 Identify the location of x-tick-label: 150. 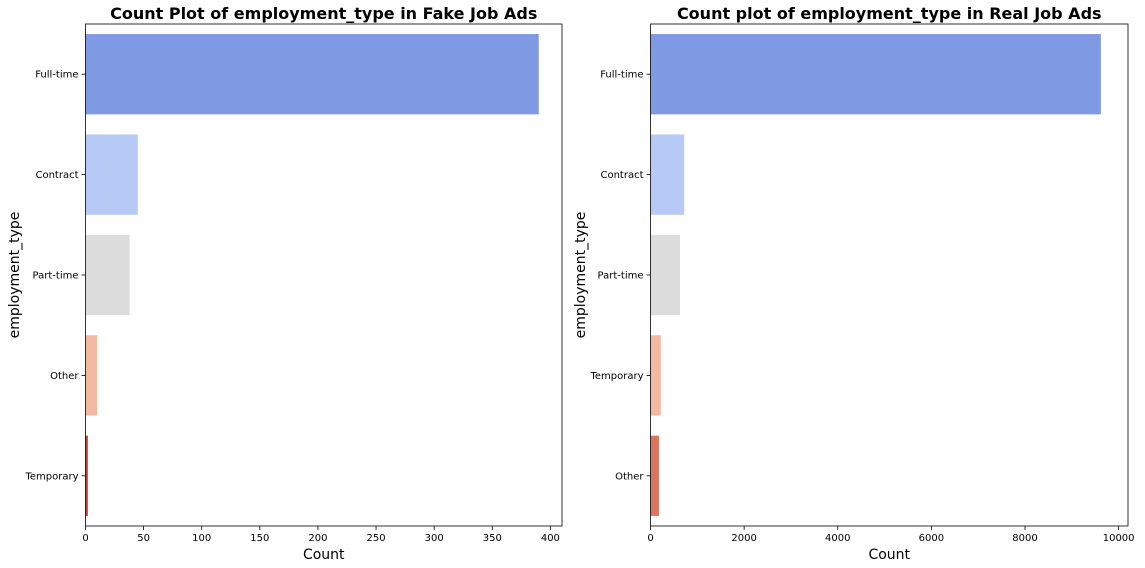
(259, 538).